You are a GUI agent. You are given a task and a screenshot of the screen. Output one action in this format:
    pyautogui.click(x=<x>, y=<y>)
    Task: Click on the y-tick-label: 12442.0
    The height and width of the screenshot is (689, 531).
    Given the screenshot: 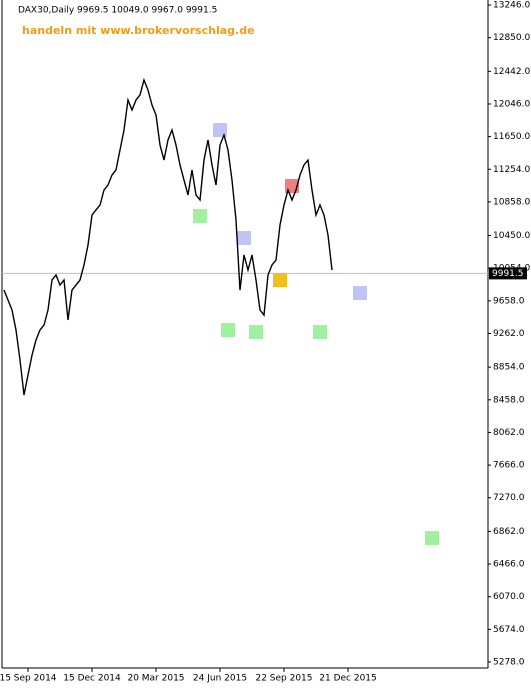 What is the action you would take?
    pyautogui.click(x=511, y=72)
    